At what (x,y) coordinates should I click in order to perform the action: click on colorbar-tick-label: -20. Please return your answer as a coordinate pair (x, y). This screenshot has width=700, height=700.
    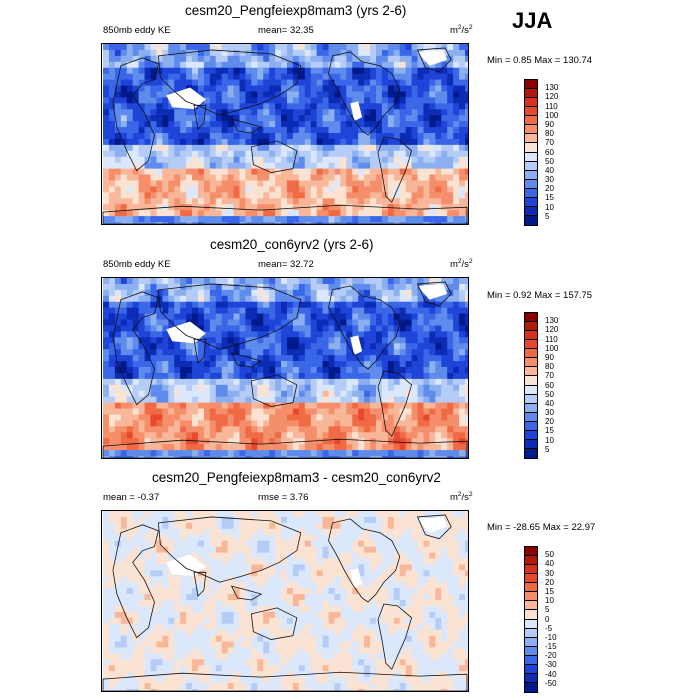
    Looking at the image, I should click on (551, 656).